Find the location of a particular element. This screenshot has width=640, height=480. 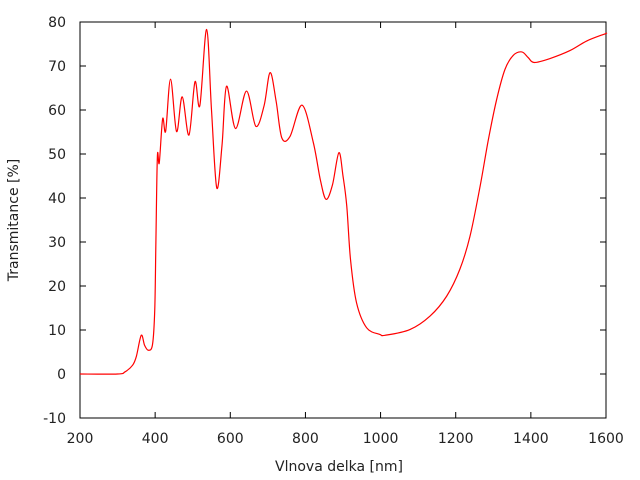

y-tick-label: 30 is located at coordinates (57, 243).